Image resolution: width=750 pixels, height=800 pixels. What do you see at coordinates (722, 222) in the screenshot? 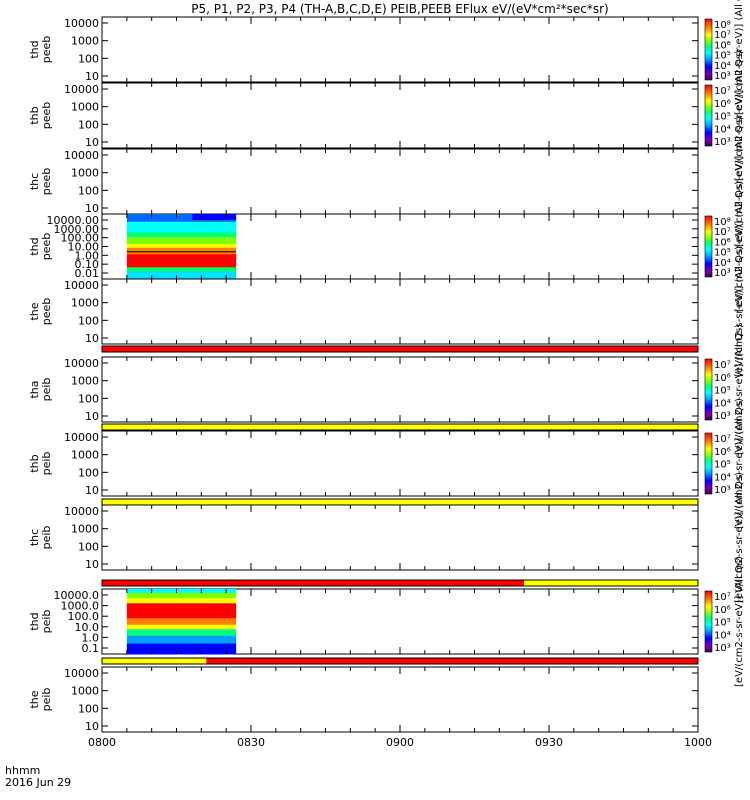
I see `colorbar-tick-label: 10⁸` at bounding box center [722, 222].